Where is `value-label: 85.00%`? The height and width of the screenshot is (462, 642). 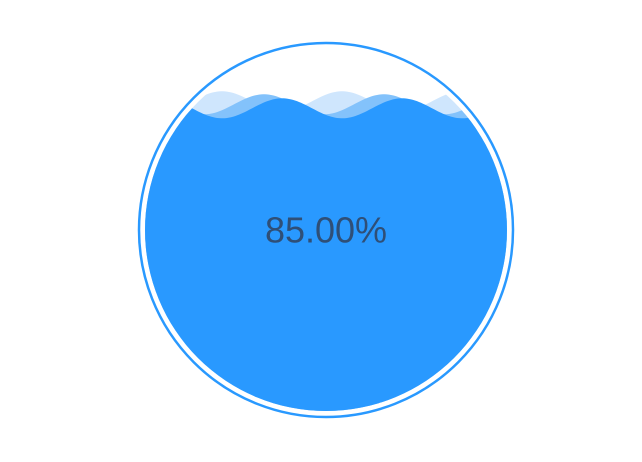 value-label: 85.00% is located at coordinates (326, 230).